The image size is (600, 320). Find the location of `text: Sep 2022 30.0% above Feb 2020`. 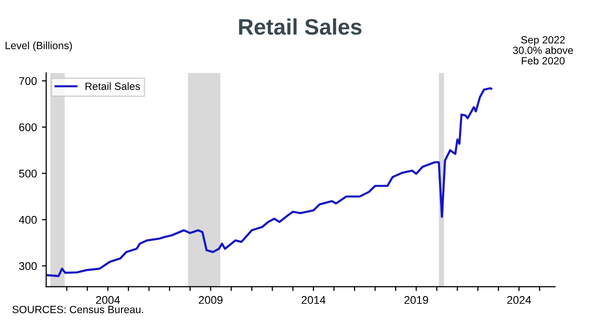

text: Sep 2022 30.0% above Feb 2020 is located at coordinates (542, 50).